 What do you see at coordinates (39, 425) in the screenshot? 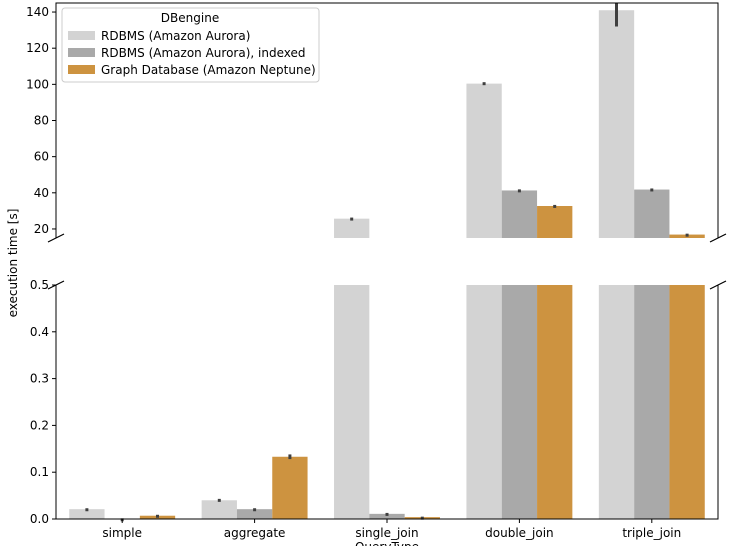
I see `lower-y-tick-label: 0.2` at bounding box center [39, 425].